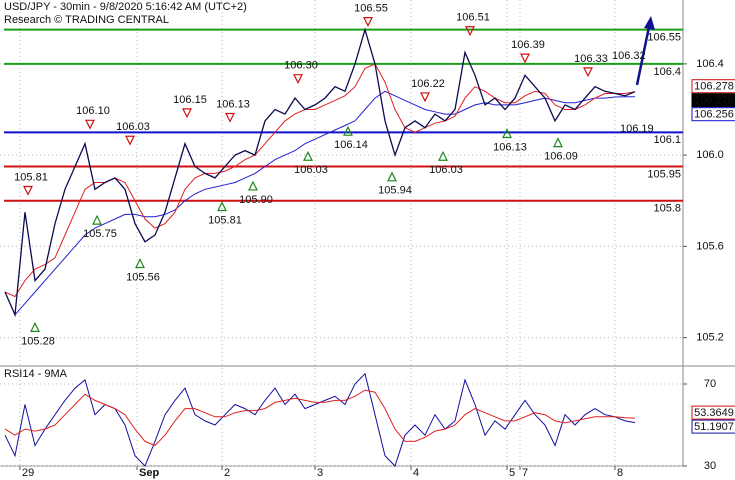 This screenshot has width=735, height=480. What do you see at coordinates (664, 174) in the screenshot?
I see `level-label: 105.95` at bounding box center [664, 174].